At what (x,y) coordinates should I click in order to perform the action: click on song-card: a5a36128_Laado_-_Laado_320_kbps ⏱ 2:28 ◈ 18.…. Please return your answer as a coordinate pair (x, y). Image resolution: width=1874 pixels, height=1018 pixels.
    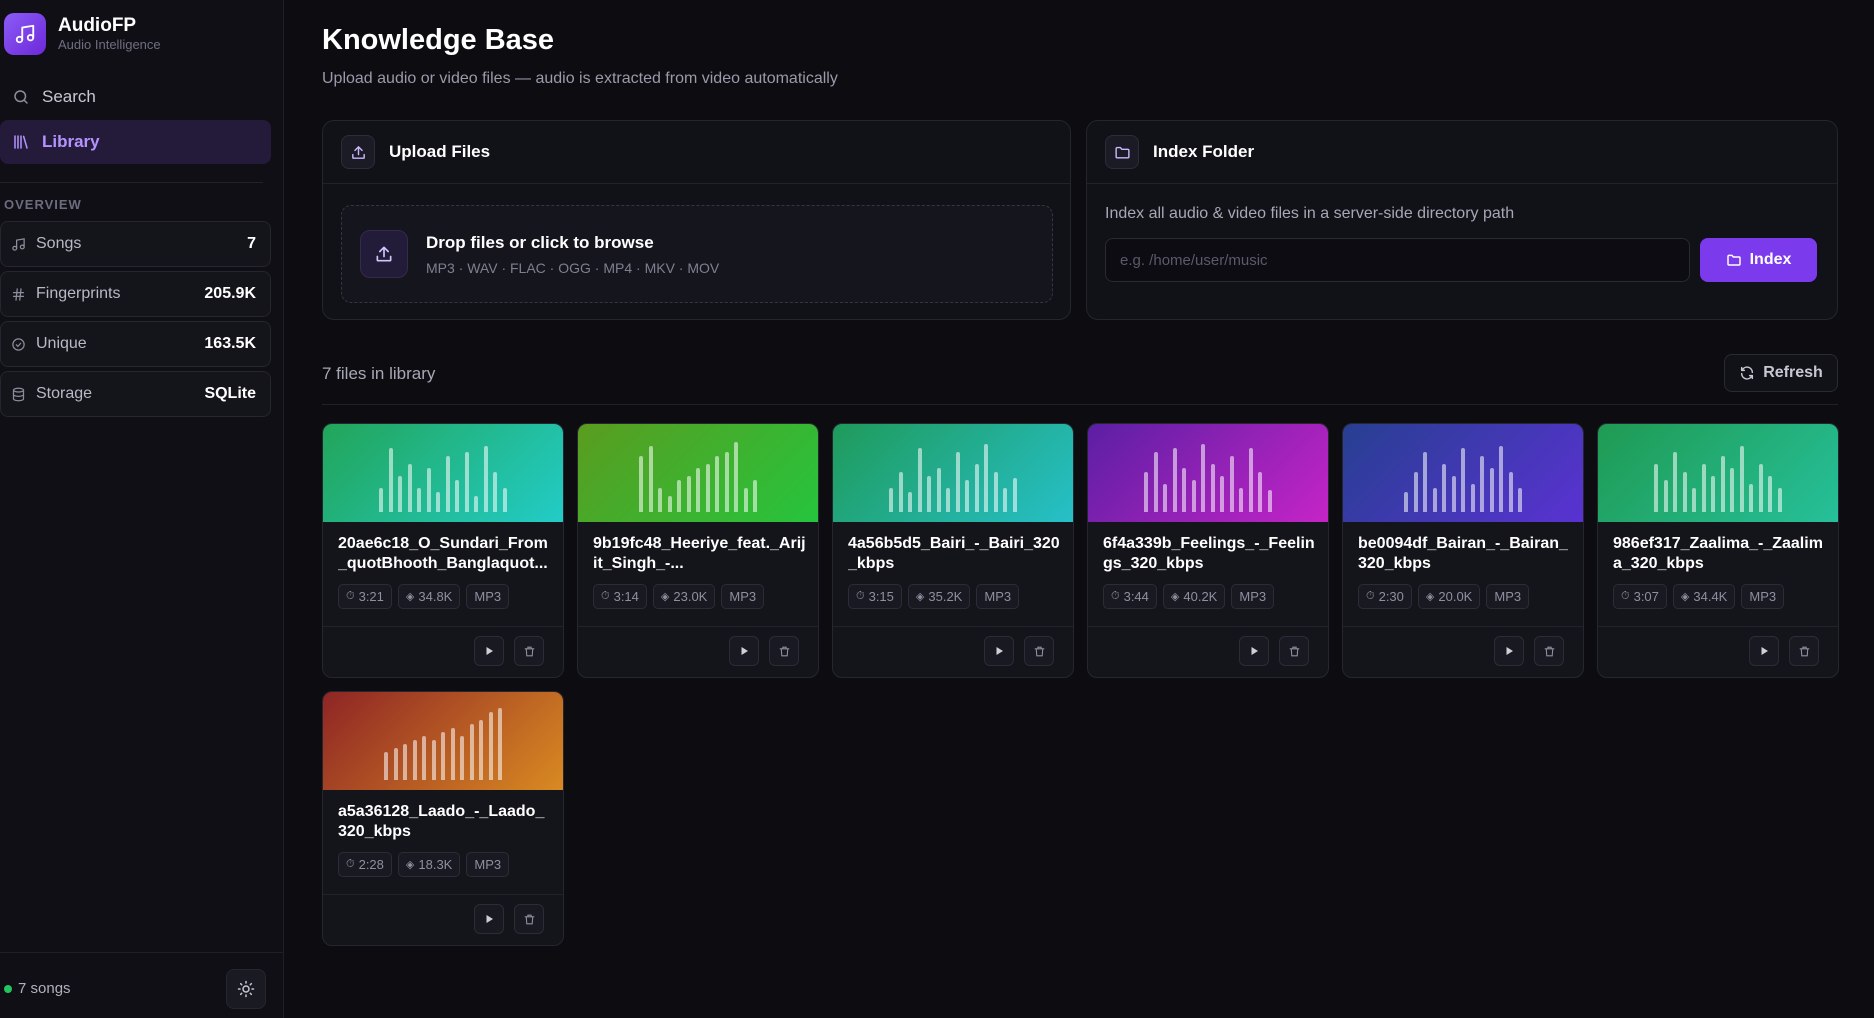
    Looking at the image, I should click on (443, 818).